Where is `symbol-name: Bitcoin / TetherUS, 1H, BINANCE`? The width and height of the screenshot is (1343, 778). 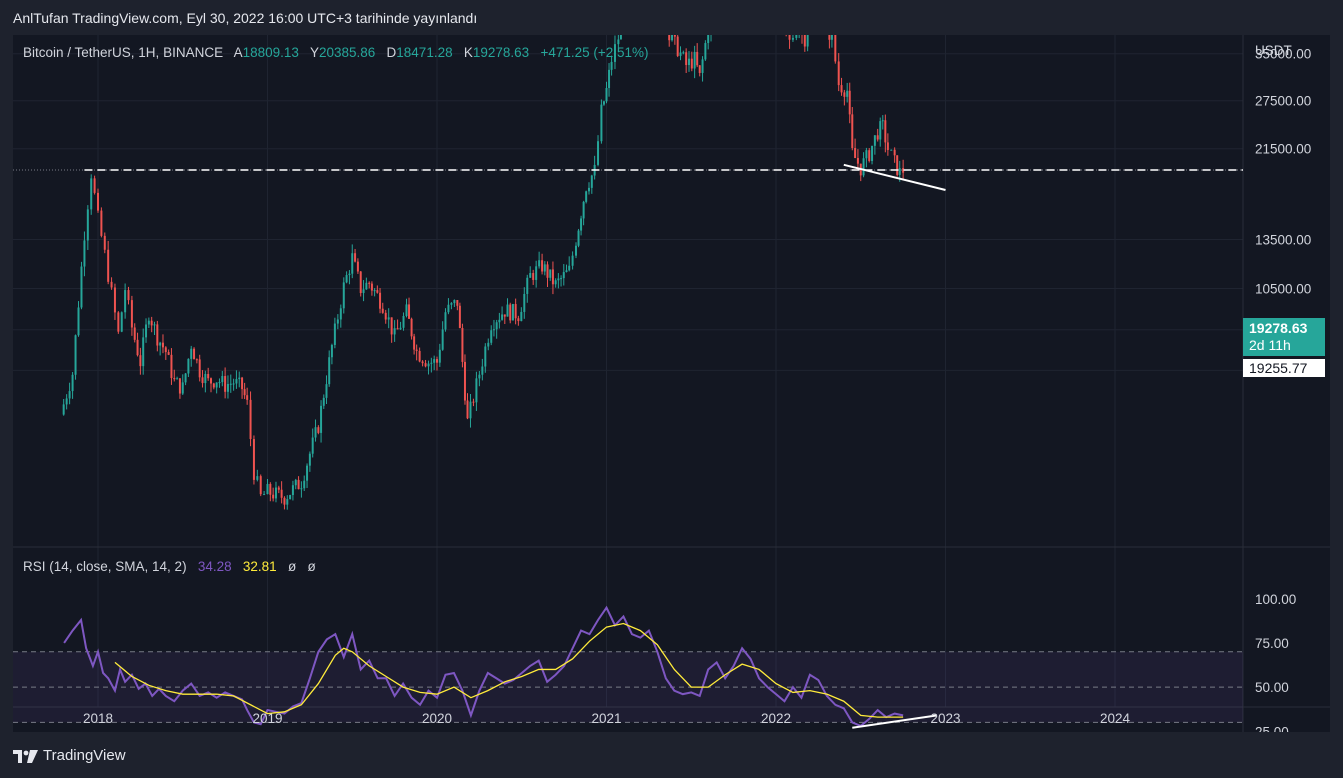
symbol-name: Bitcoin / TetherUS, 1H, BINANCE is located at coordinates (123, 52).